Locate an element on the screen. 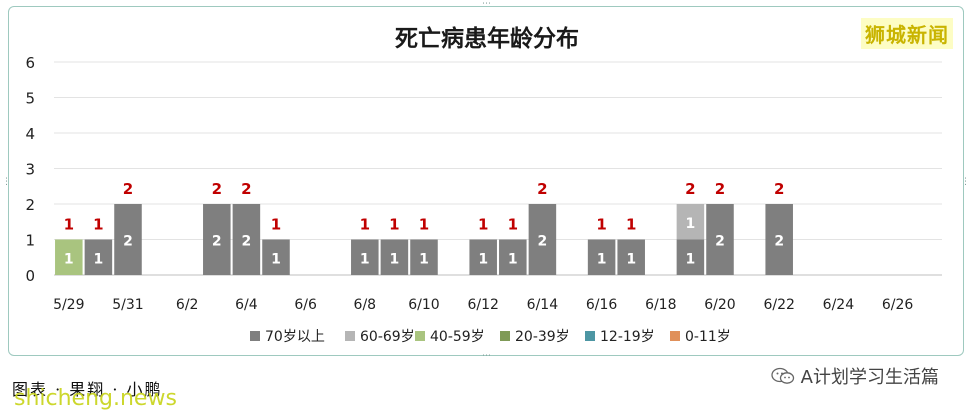  legend-label: 40-59岁 is located at coordinates (457, 337).